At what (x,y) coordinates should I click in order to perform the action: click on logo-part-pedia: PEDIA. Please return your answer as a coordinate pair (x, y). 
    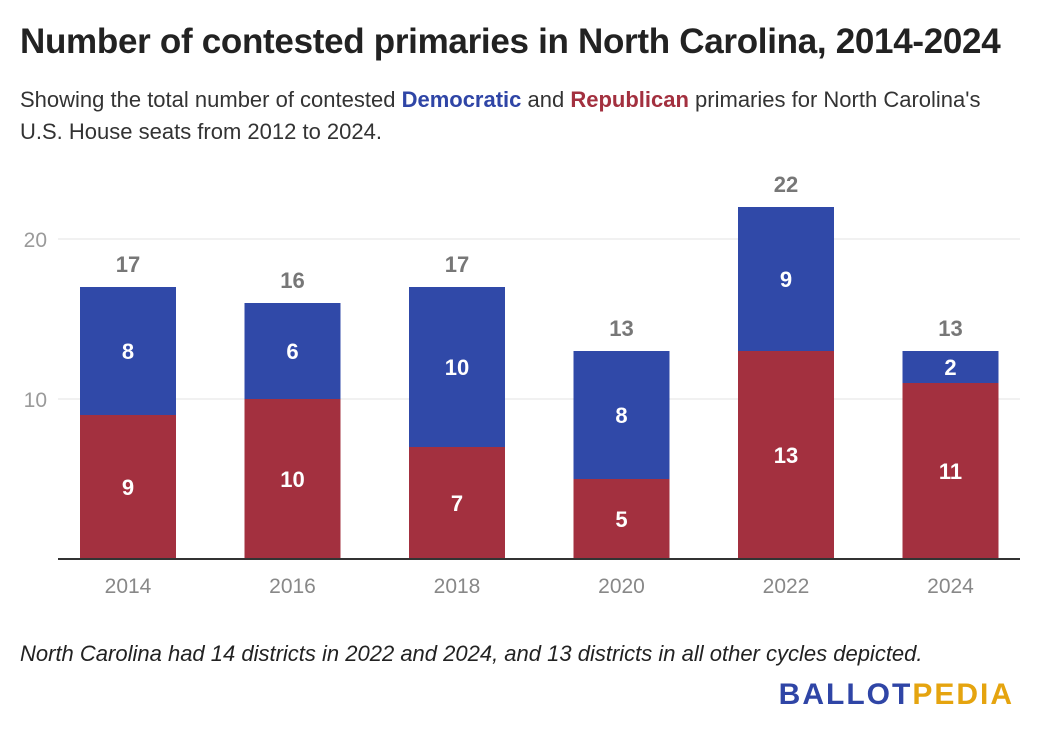
    Looking at the image, I should click on (963, 694).